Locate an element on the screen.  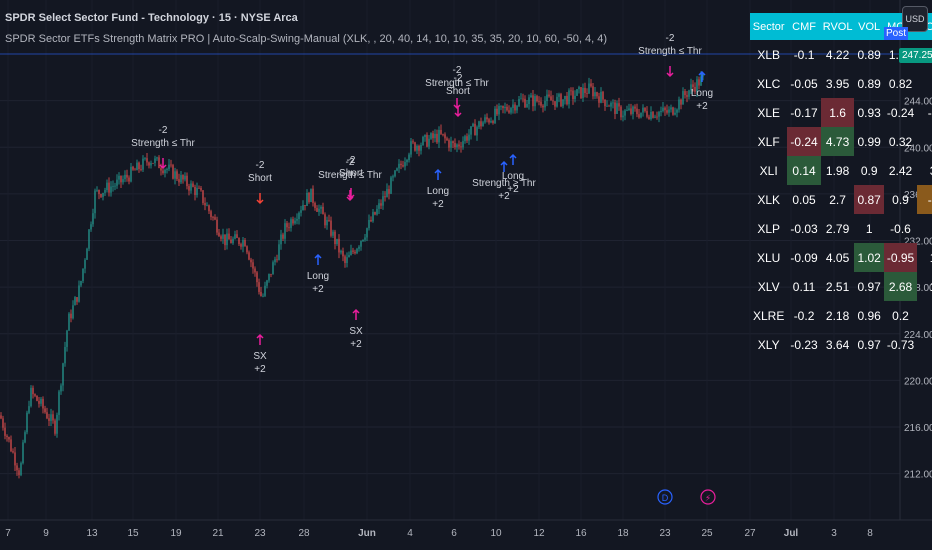
signal-label-2: Strength ≤ Thr is located at coordinates (670, 51).